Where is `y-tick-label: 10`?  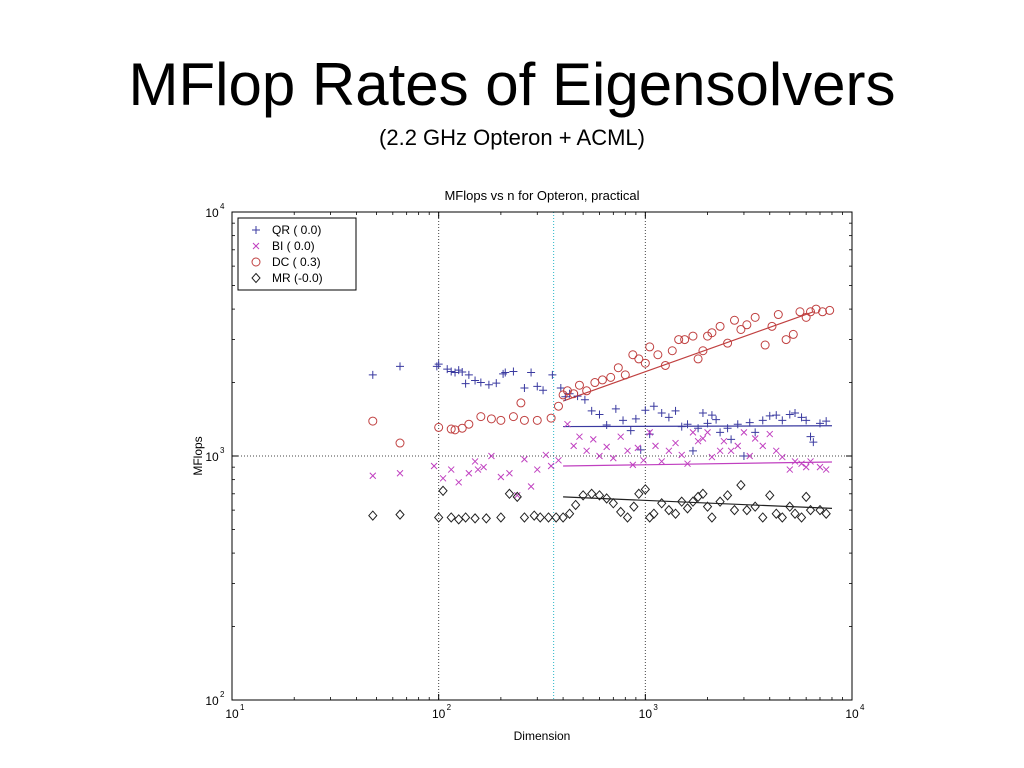
y-tick-label: 10 is located at coordinates (212, 457).